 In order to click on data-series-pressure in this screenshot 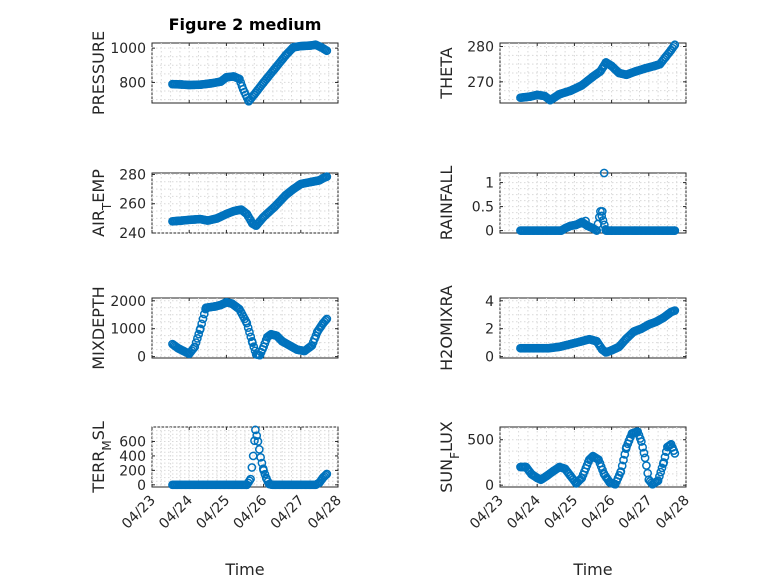, I will do `click(250, 73)`.